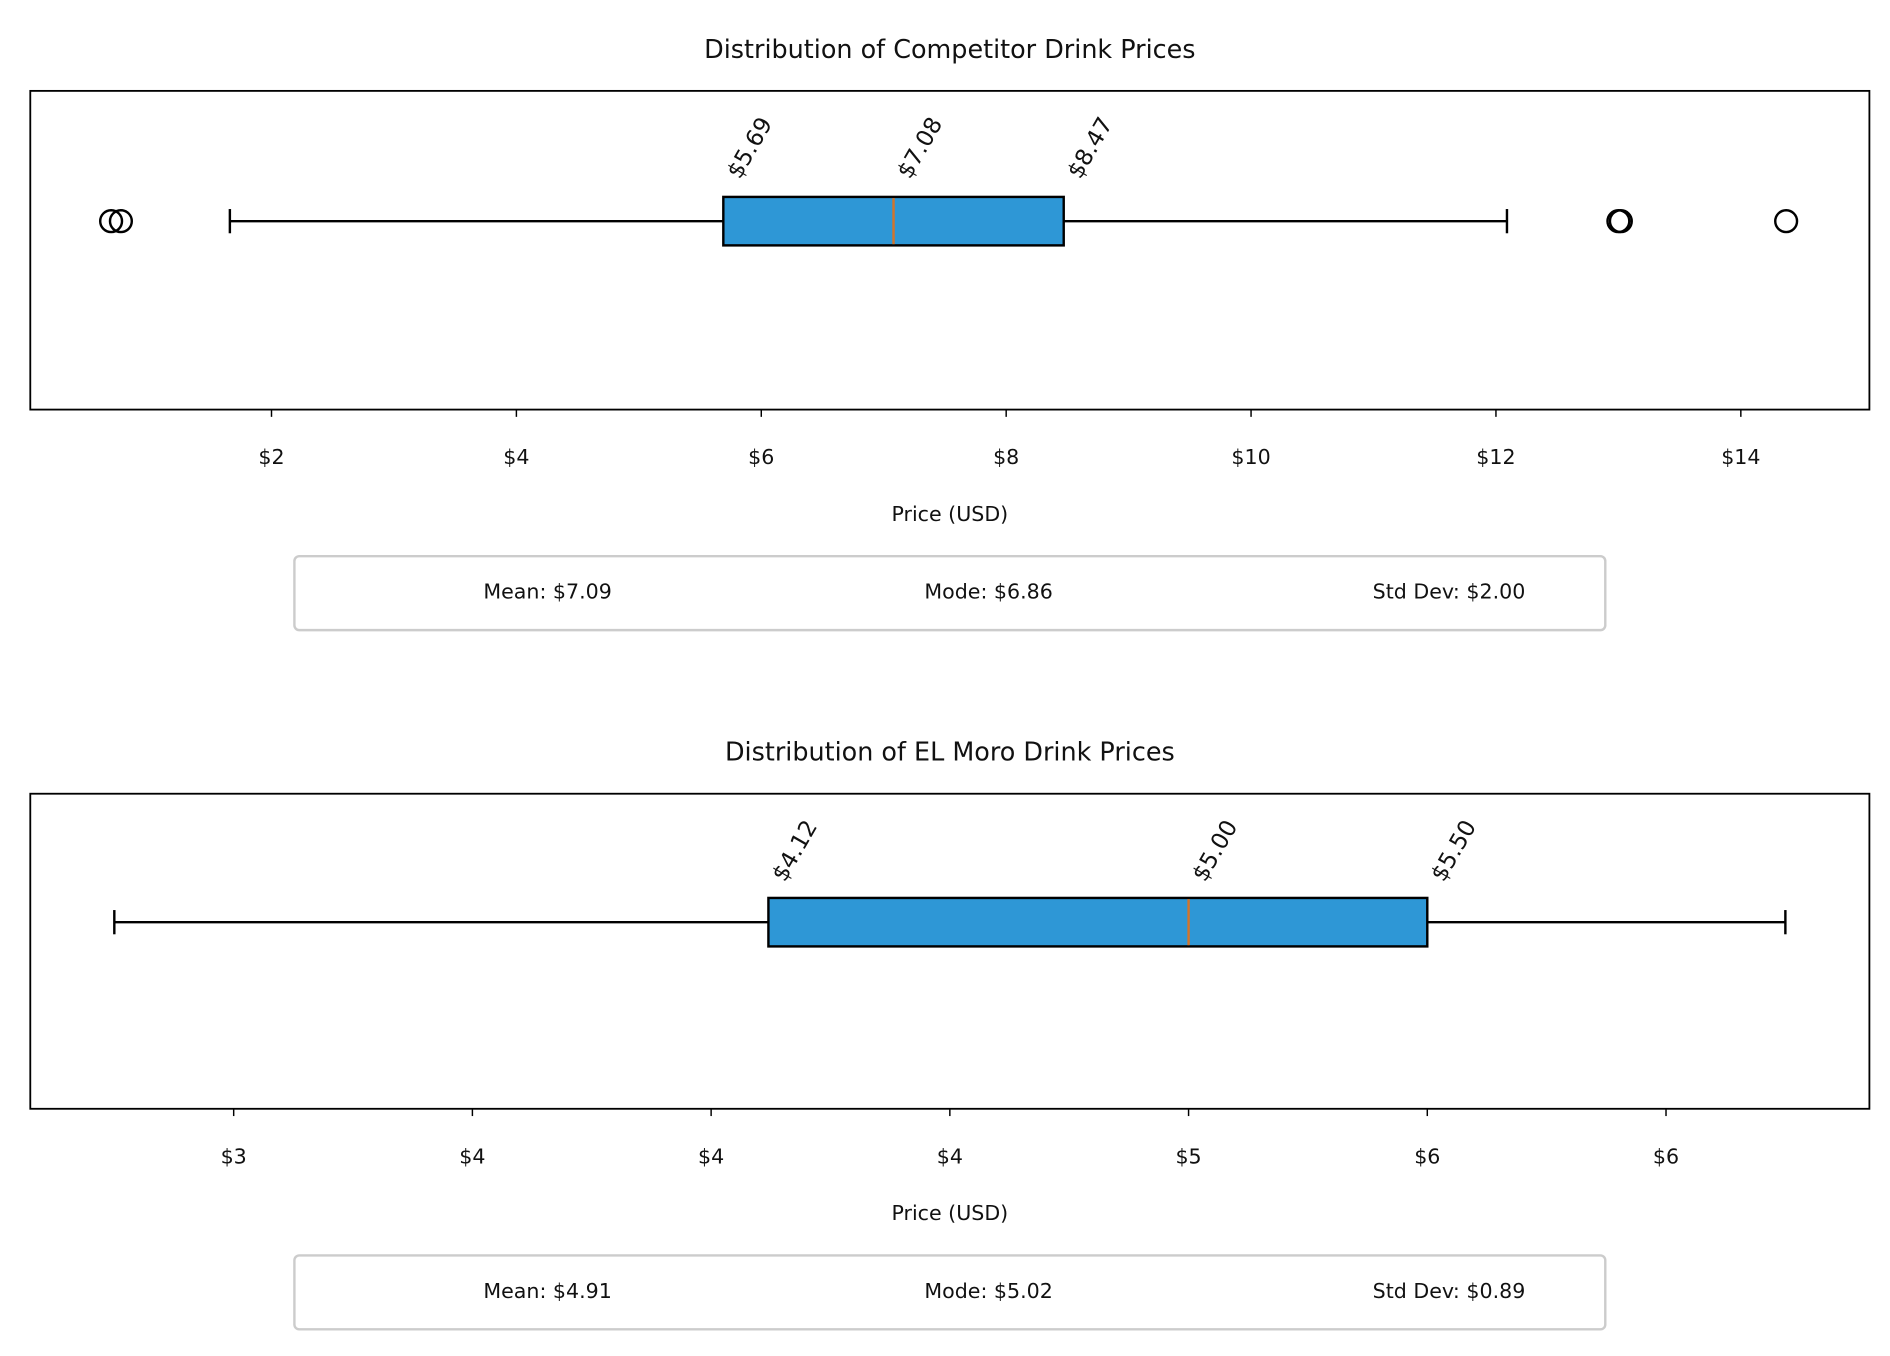 The image size is (1890, 1356). Describe the element at coordinates (1215, 851) in the screenshot. I see `value-label: $5.00` at that location.